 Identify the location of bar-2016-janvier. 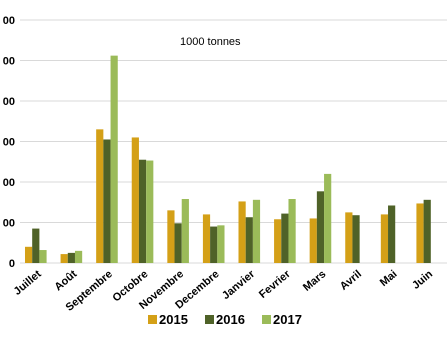
(249, 240).